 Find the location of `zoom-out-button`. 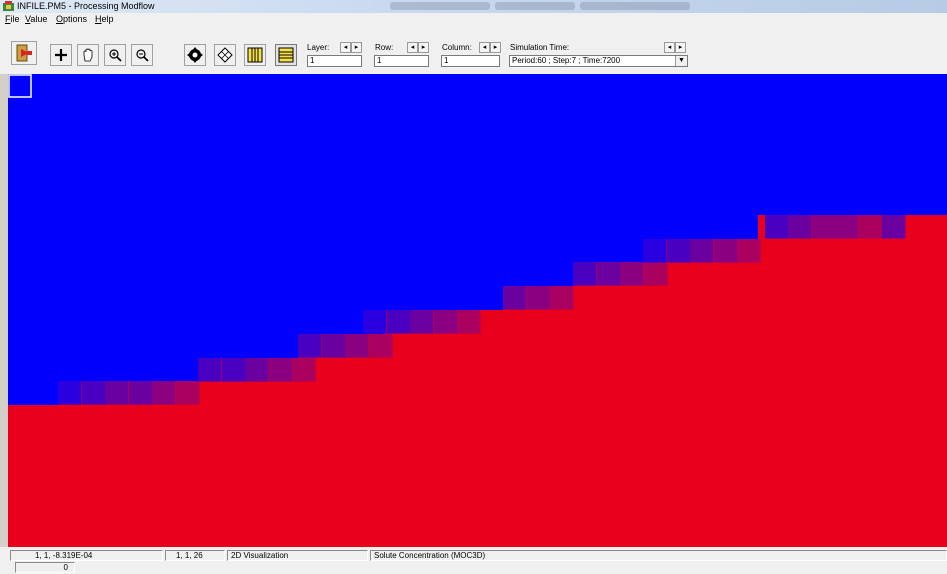

zoom-out-button is located at coordinates (142, 55).